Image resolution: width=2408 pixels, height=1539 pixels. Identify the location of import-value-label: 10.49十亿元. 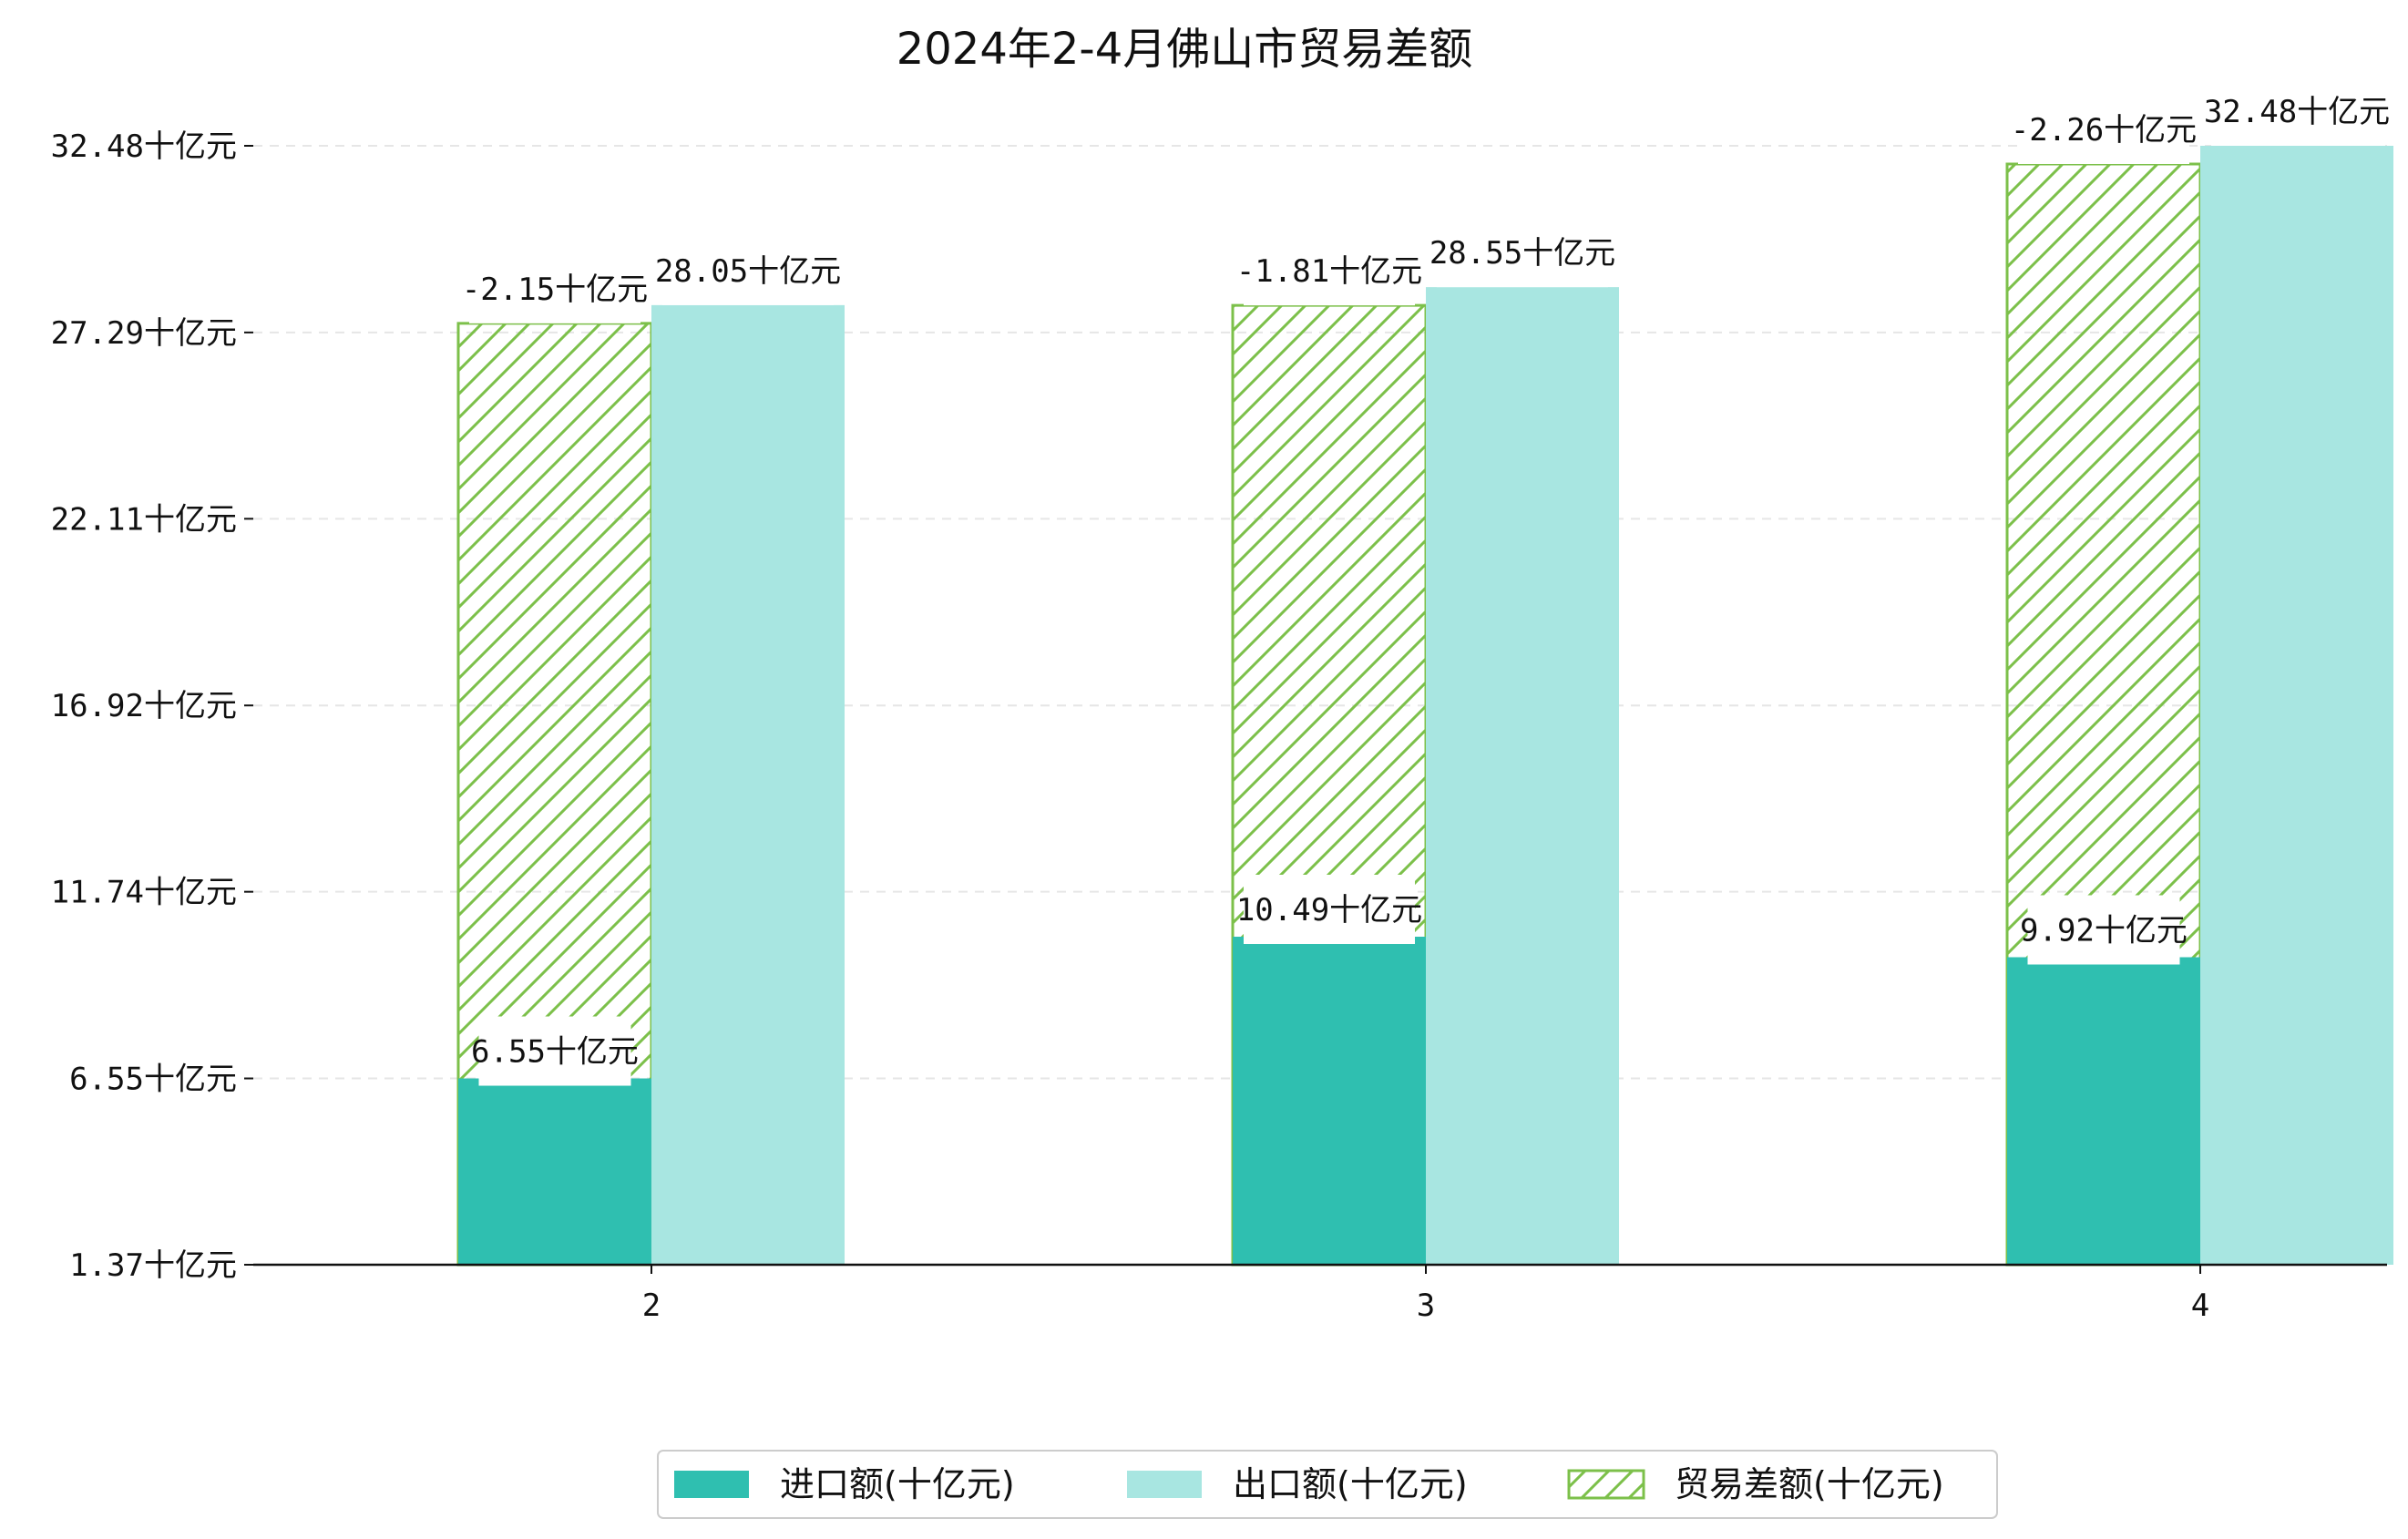
(1329, 911).